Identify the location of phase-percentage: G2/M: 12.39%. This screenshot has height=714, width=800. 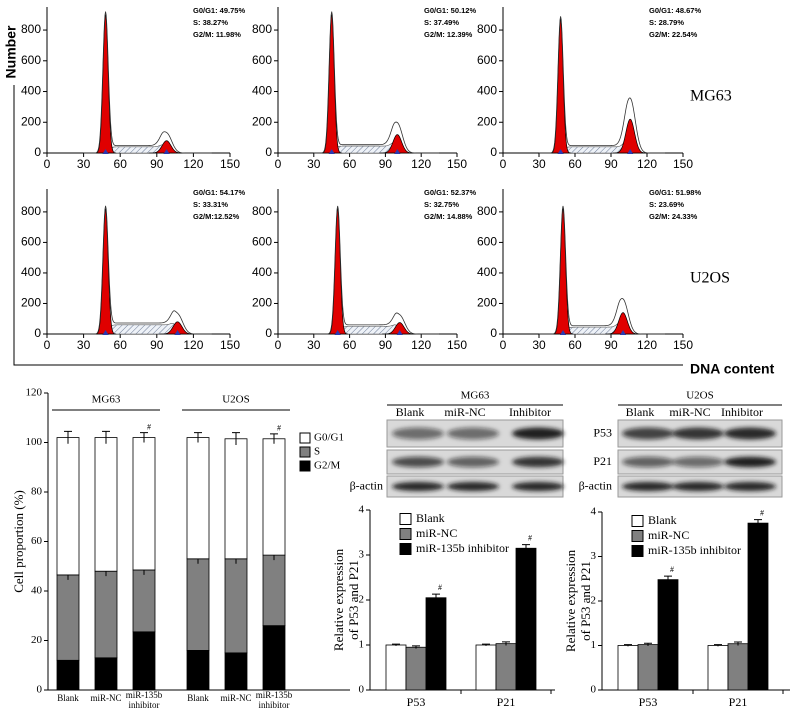
(448, 34).